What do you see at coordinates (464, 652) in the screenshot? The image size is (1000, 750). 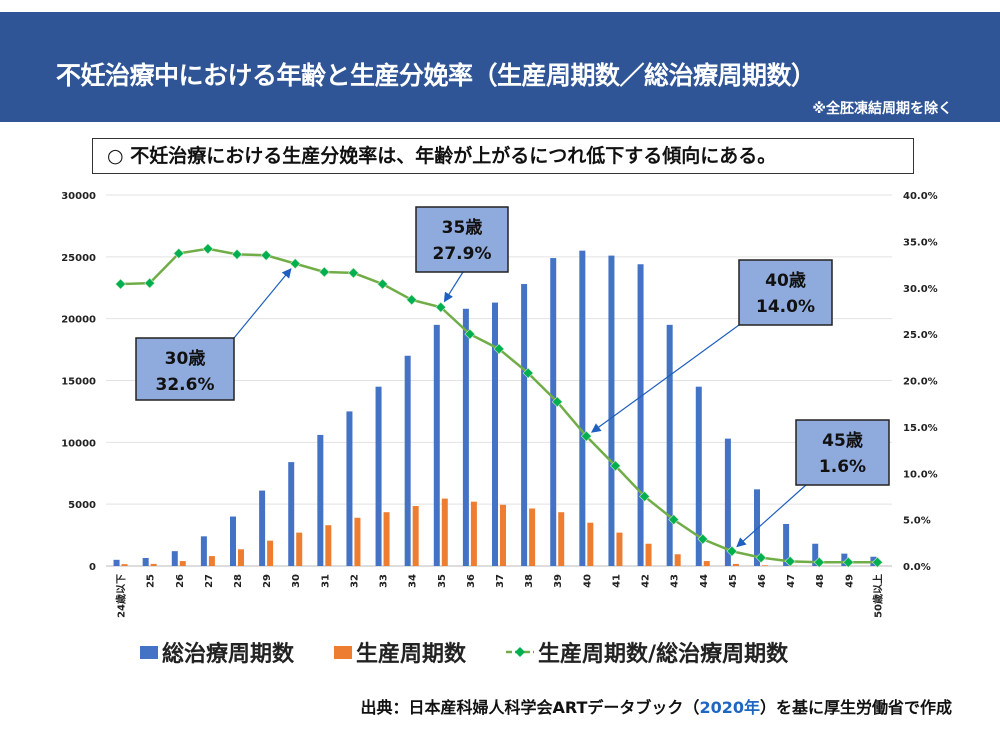 I see `legend: 総治療周期数 生産周期数 生産周期数/総治療周期数` at bounding box center [464, 652].